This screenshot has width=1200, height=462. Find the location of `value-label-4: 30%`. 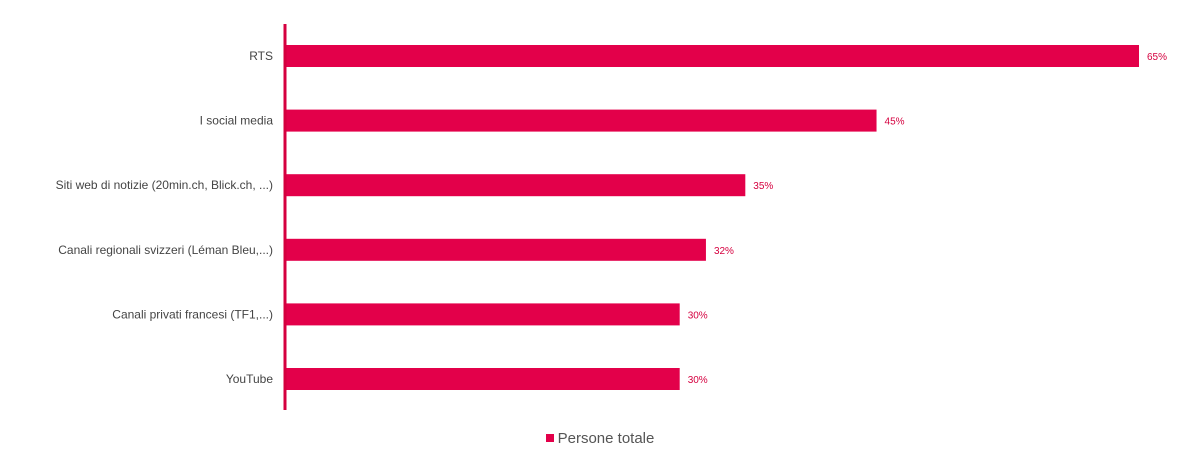

value-label-4: 30% is located at coordinates (698, 315).